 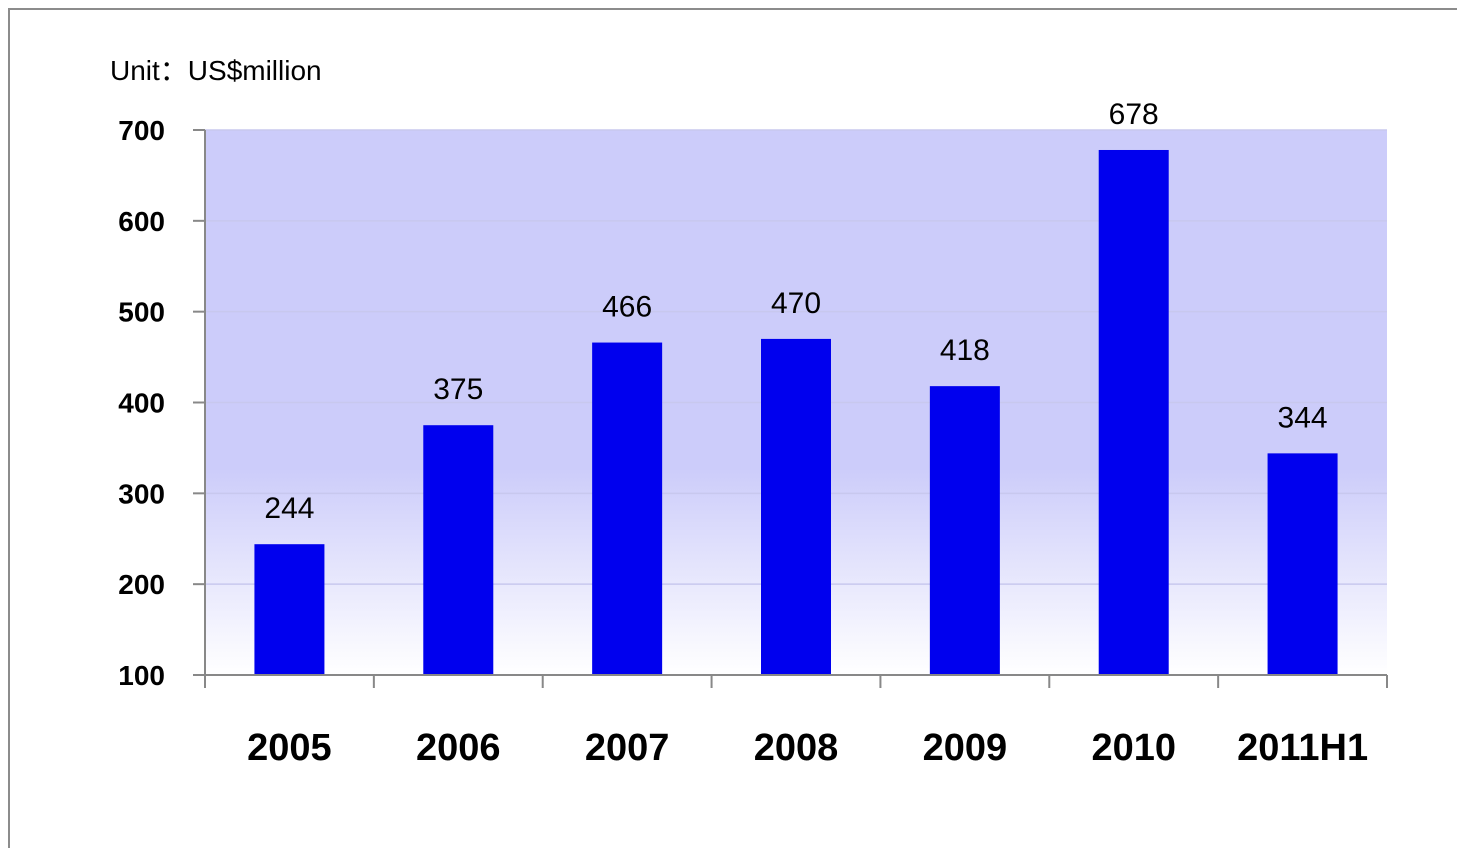 I want to click on y-tick-label-100: 100, so click(x=141, y=675).